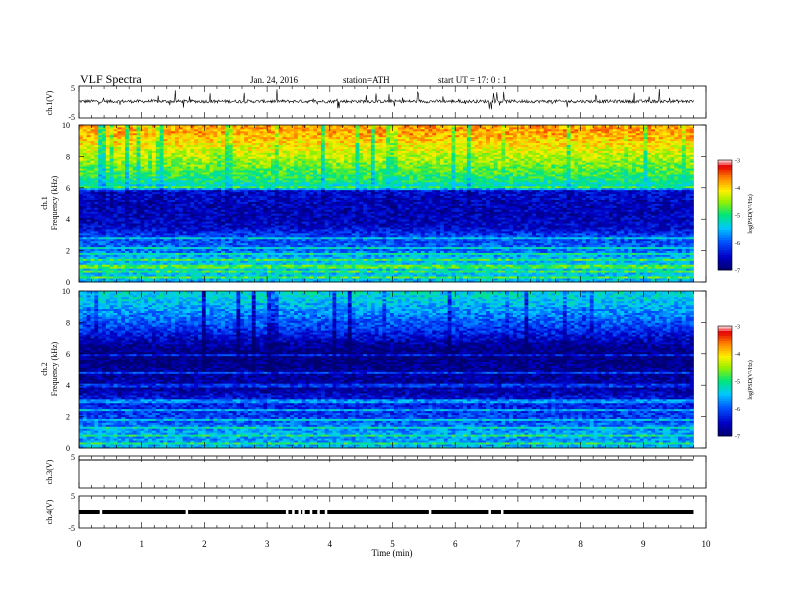 This screenshot has width=792, height=612. What do you see at coordinates (386, 99) in the screenshot?
I see `ch1-waveform-line` at bounding box center [386, 99].